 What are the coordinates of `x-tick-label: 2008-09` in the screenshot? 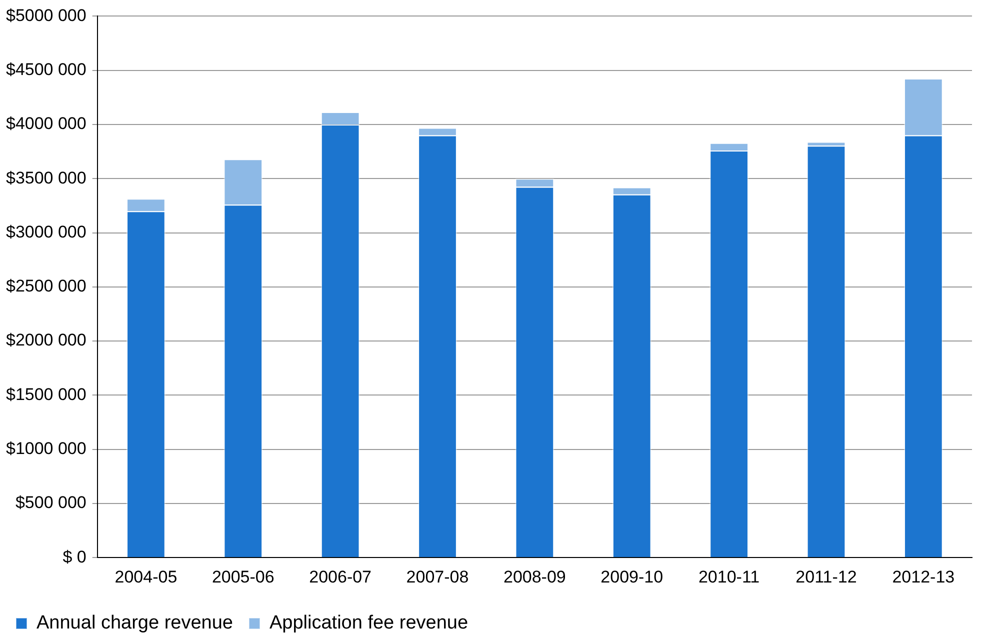 It's located at (534, 576).